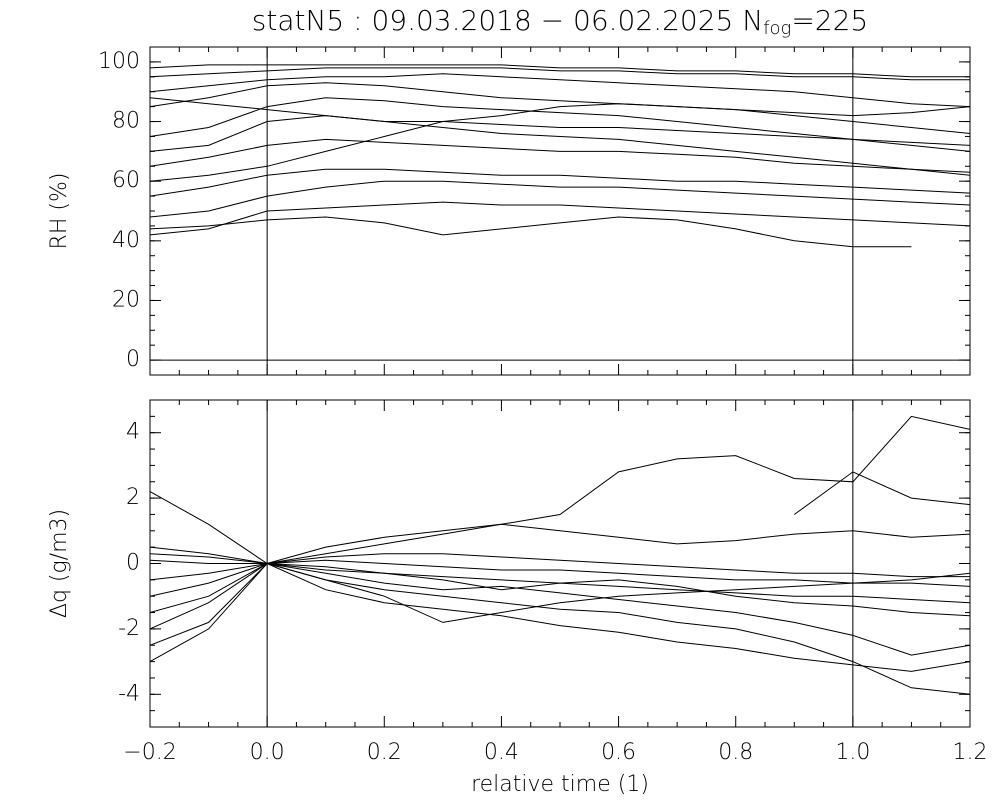  Describe the element at coordinates (59, 211) in the screenshot. I see `y-axis-label: RH (%)` at that location.